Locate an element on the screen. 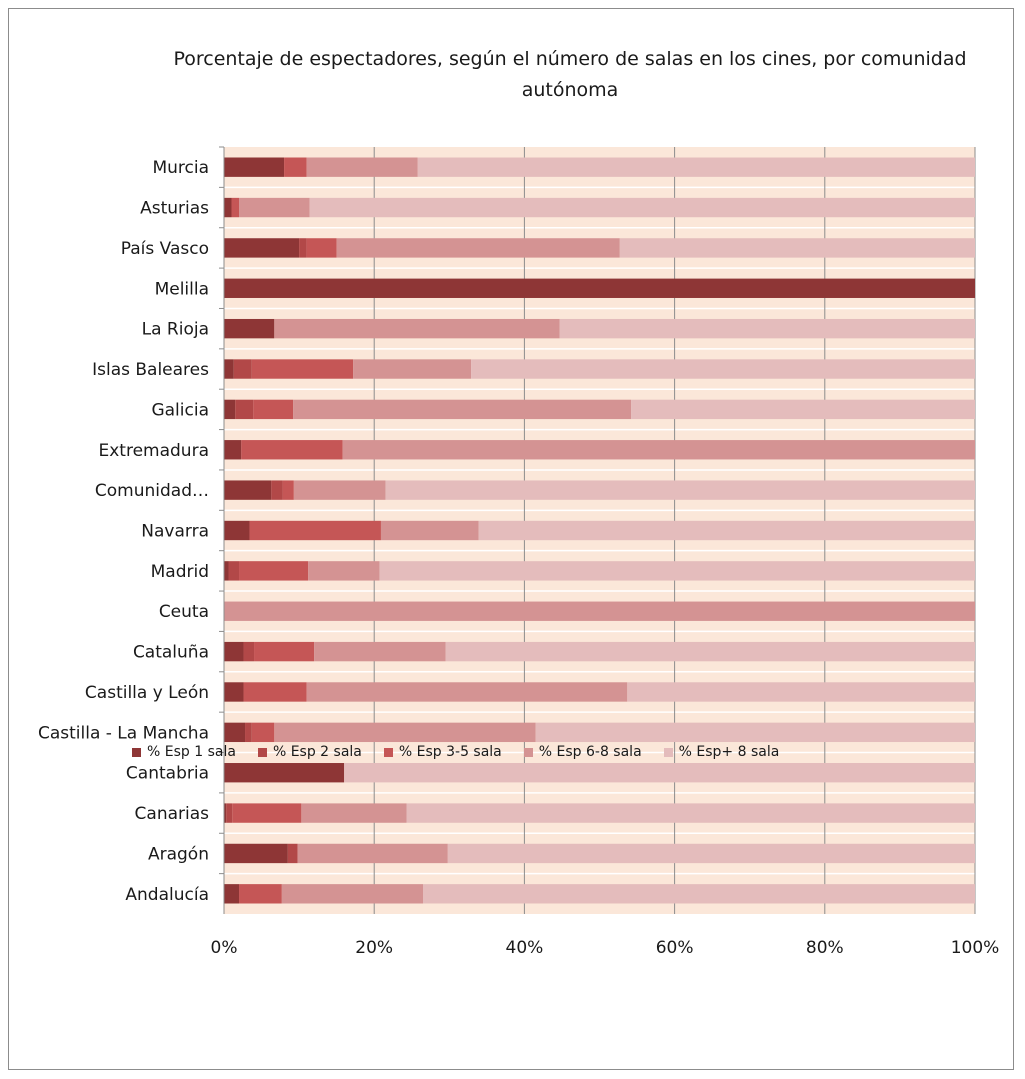 This screenshot has width=1025, height=1079. x-tick-label: 0% is located at coordinates (224, 948).